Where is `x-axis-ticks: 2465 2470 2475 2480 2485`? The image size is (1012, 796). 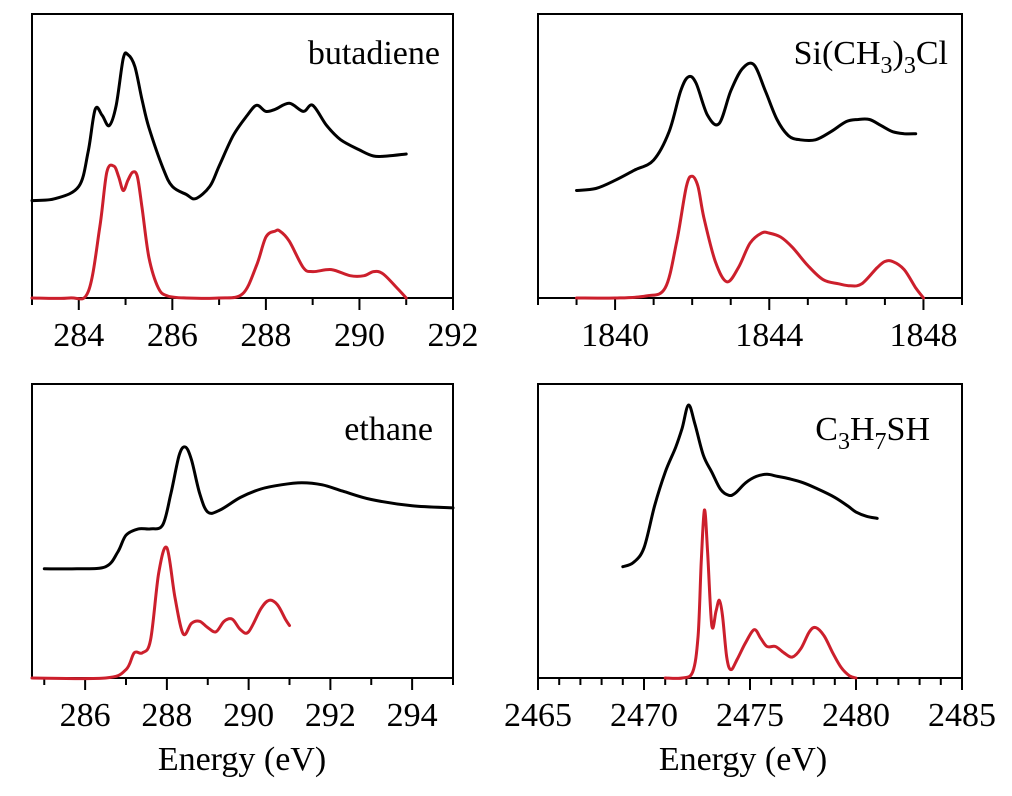
x-axis-ticks: 2465 2470 2475 2480 2485 is located at coordinates (750, 706).